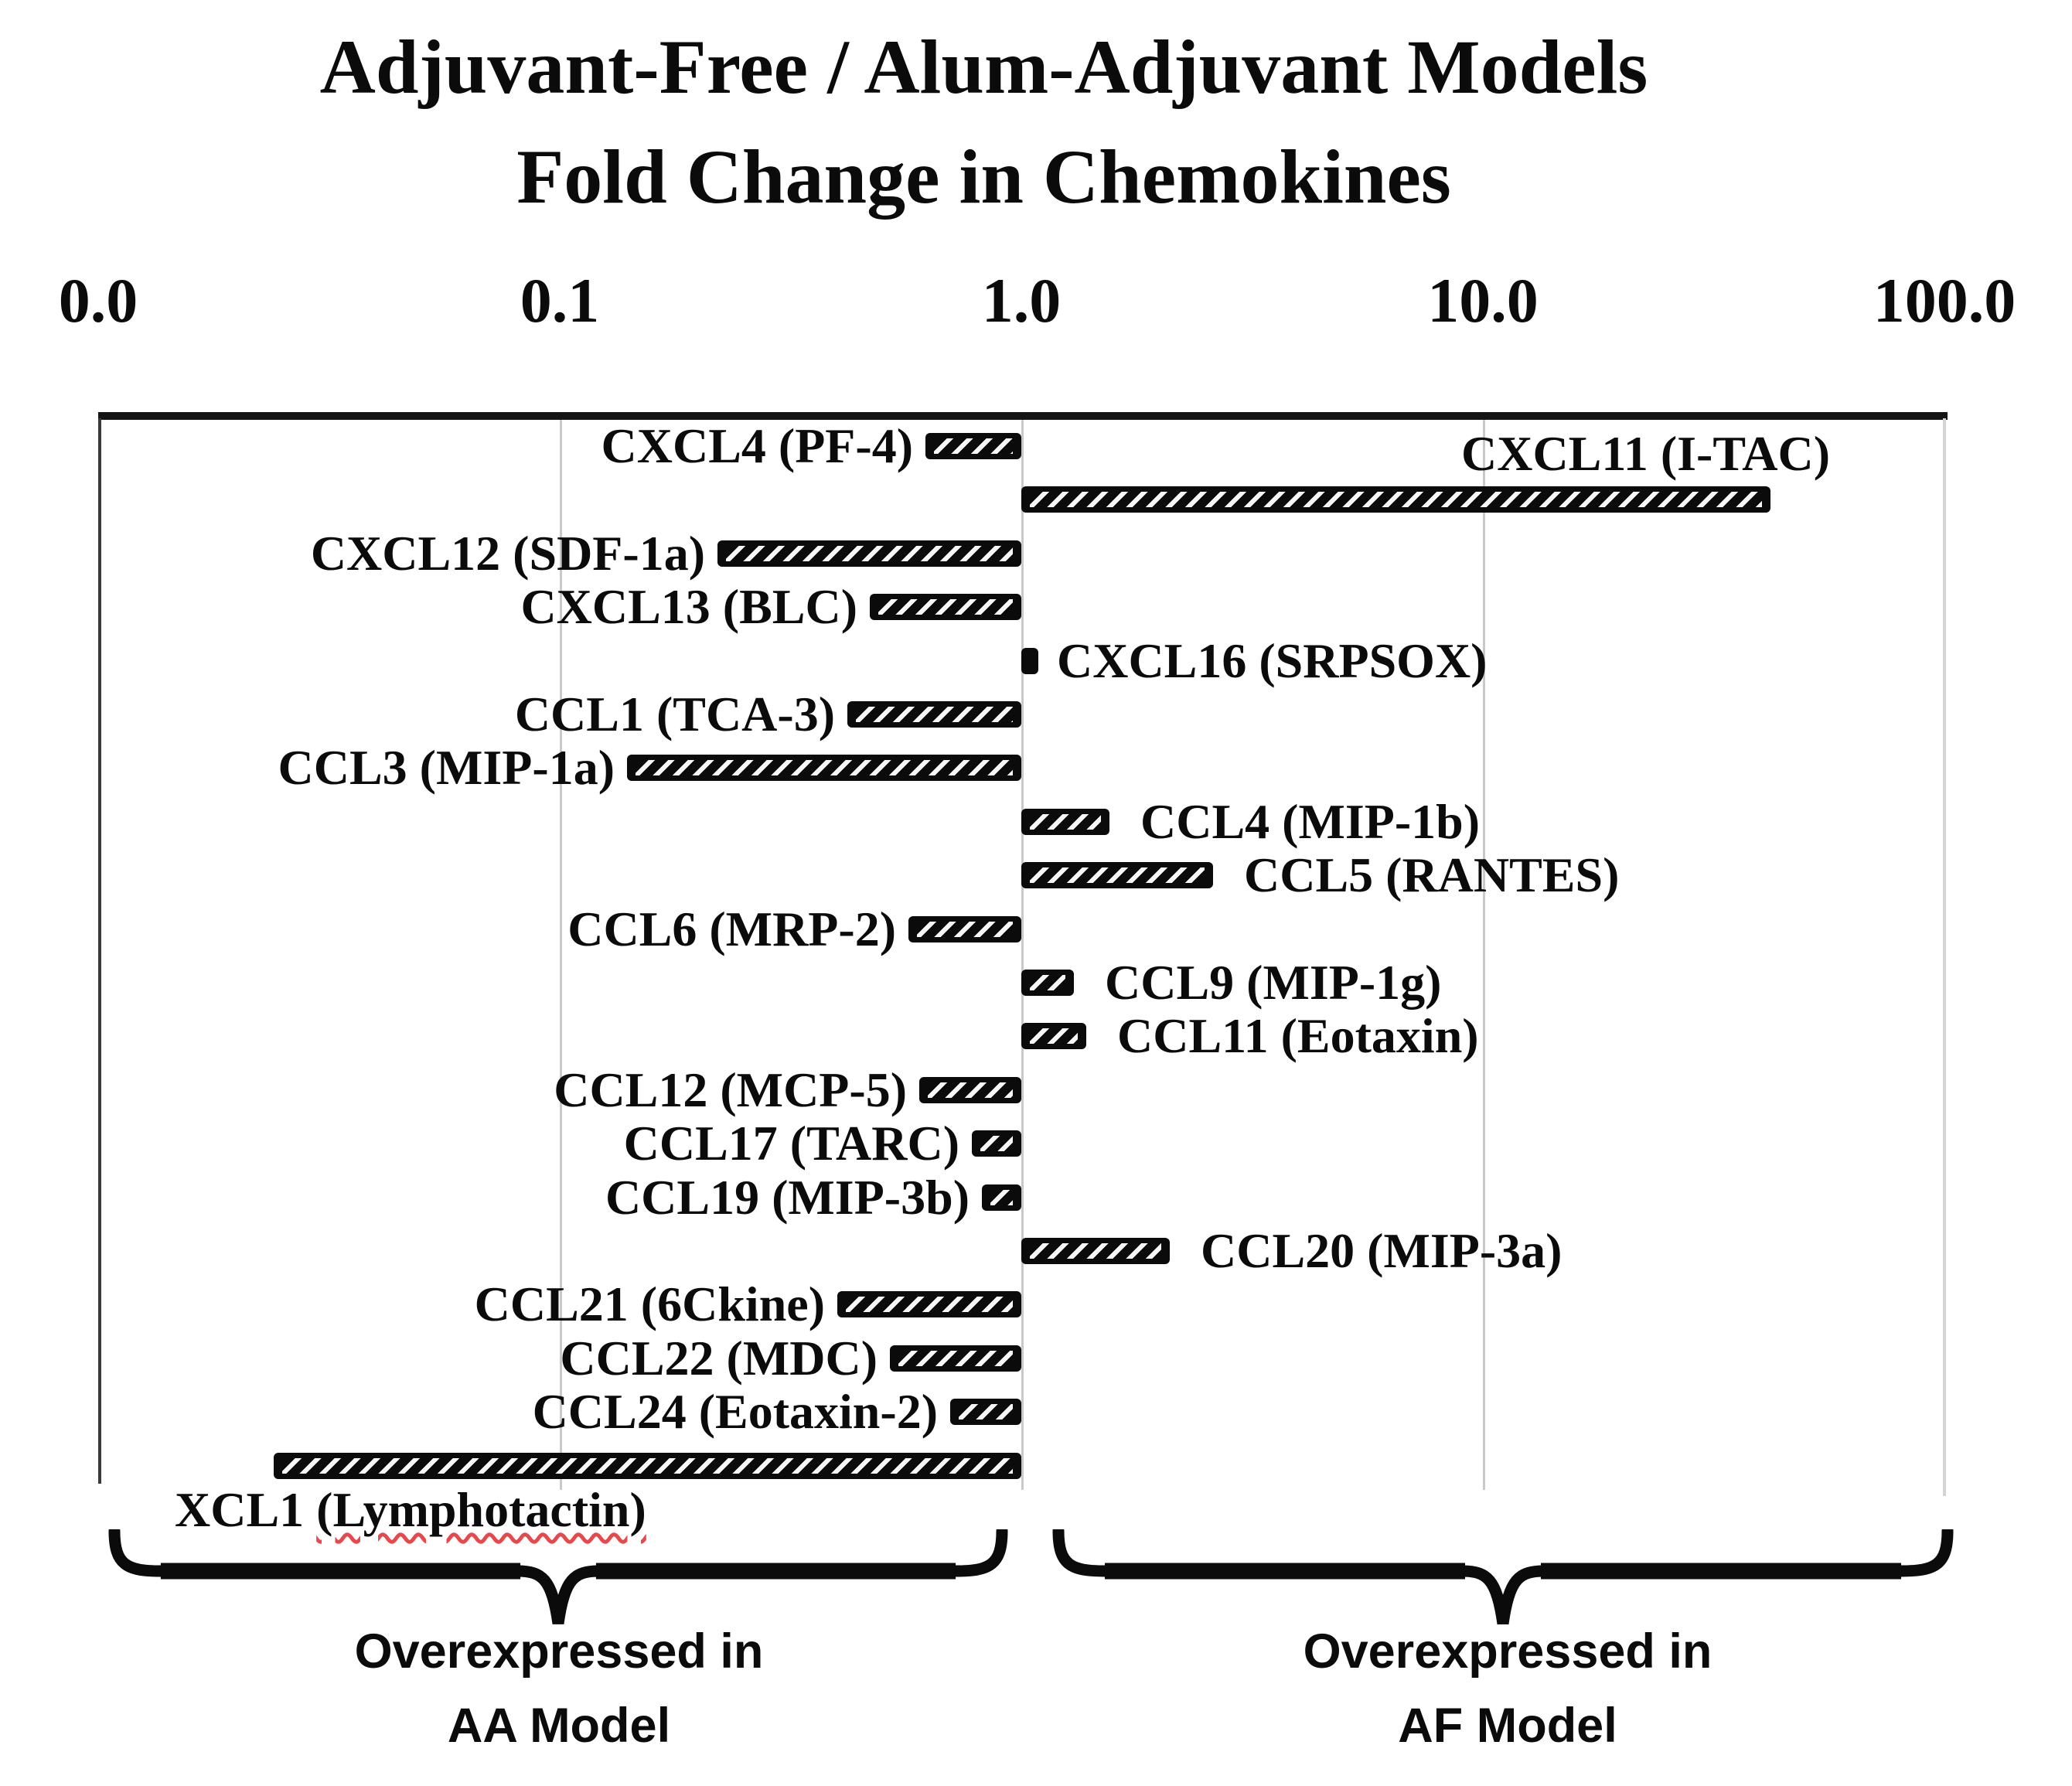  Describe the element at coordinates (1507, 1726) in the screenshot. I see `annotation-af-line2: AF Model` at that location.